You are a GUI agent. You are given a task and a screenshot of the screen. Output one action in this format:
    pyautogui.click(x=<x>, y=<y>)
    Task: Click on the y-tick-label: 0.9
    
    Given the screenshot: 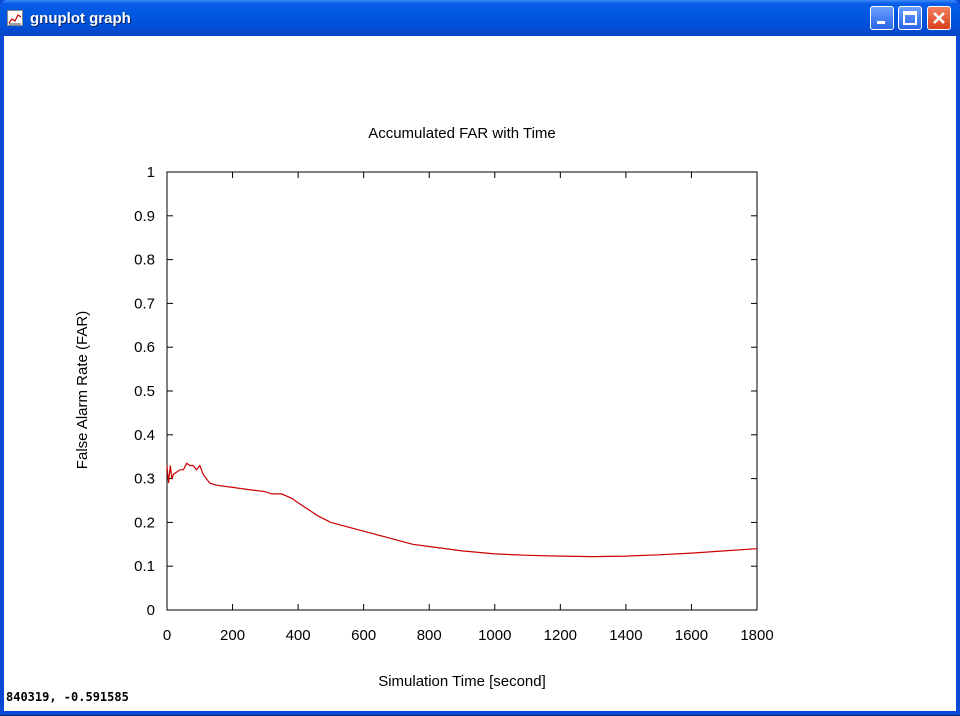 What is the action you would take?
    pyautogui.click(x=144, y=216)
    